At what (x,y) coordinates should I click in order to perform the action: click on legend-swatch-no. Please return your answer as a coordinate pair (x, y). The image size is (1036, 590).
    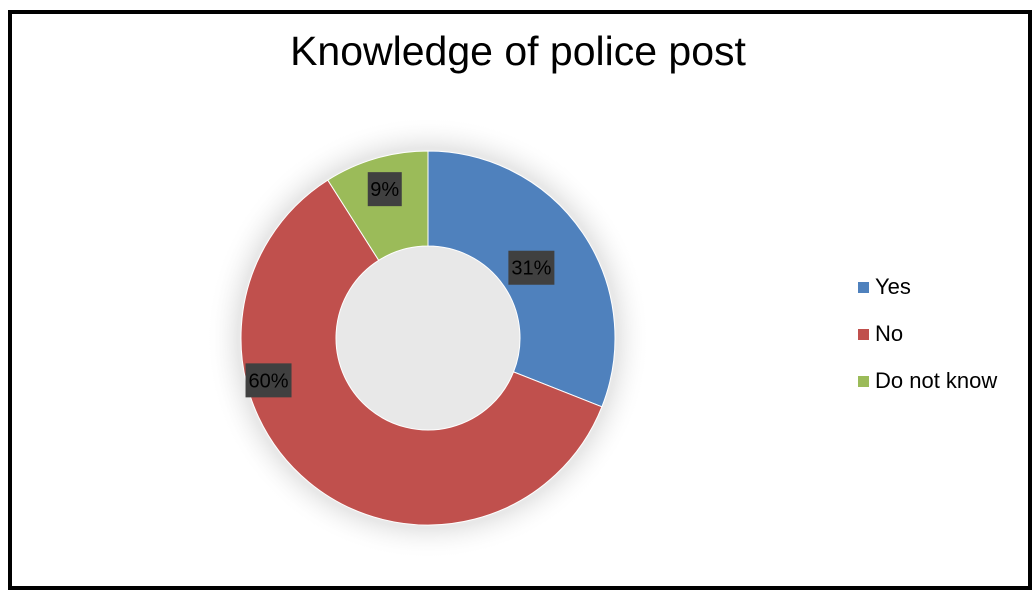
    Looking at the image, I should click on (863, 334).